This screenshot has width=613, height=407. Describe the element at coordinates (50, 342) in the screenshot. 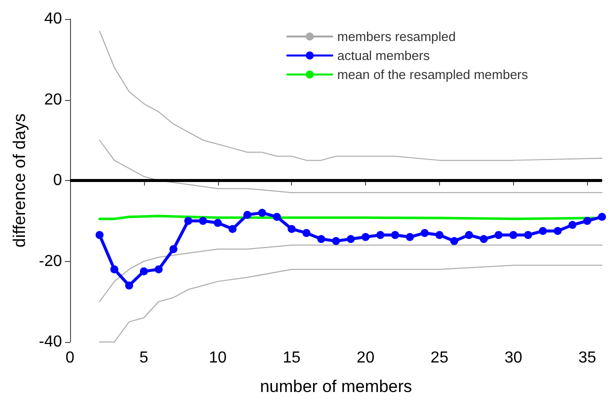

I see `y-tick-label: -40` at that location.